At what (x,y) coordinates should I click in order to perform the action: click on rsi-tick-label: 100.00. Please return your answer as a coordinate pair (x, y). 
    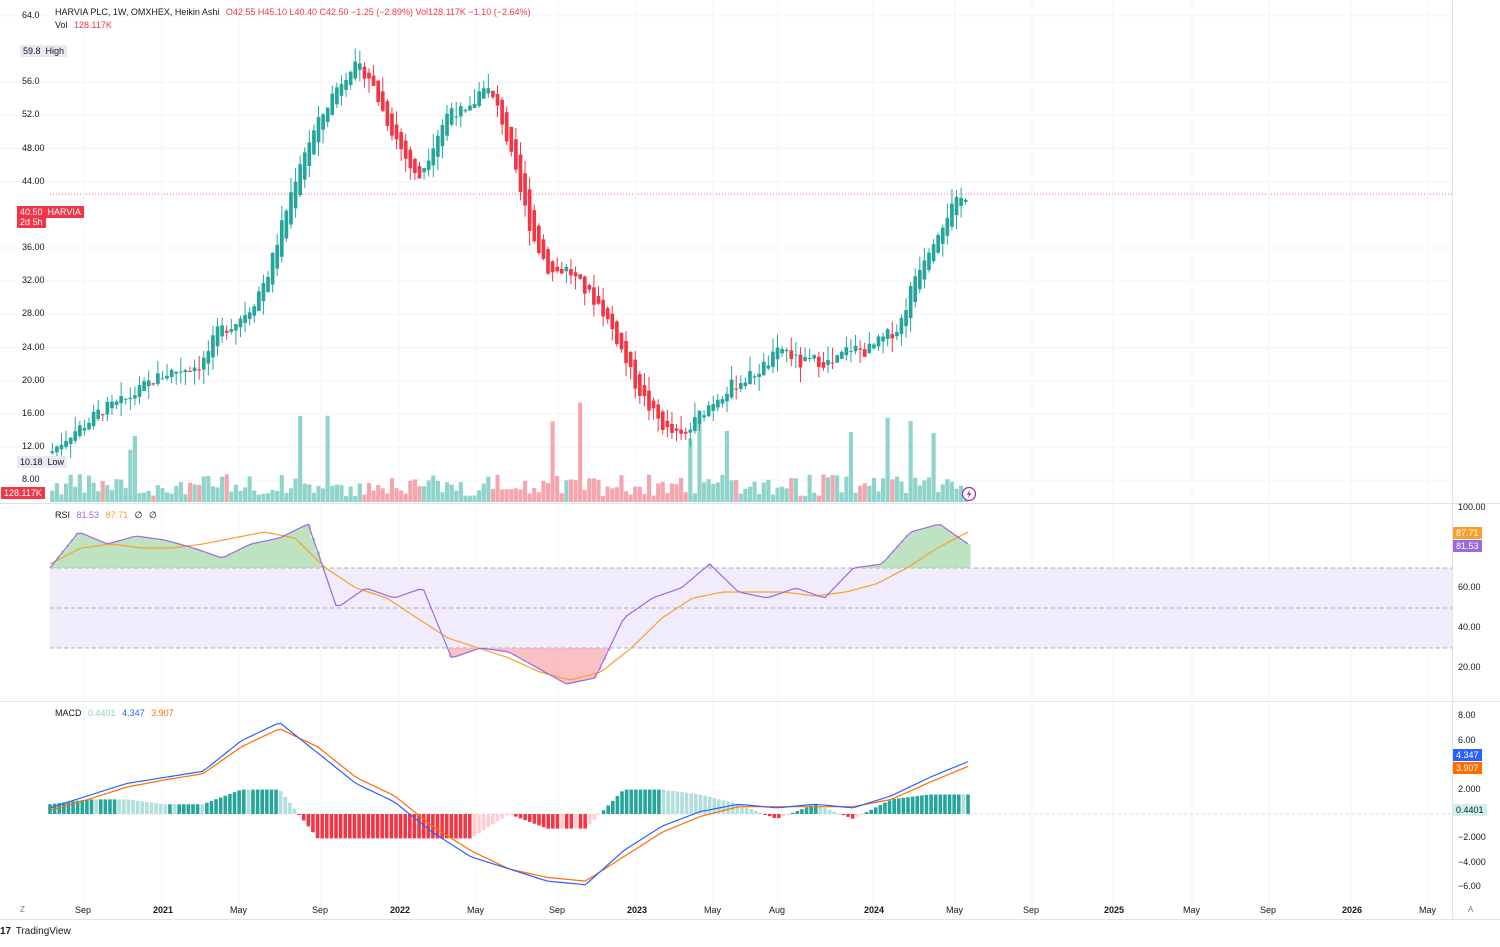
    Looking at the image, I should click on (1472, 507).